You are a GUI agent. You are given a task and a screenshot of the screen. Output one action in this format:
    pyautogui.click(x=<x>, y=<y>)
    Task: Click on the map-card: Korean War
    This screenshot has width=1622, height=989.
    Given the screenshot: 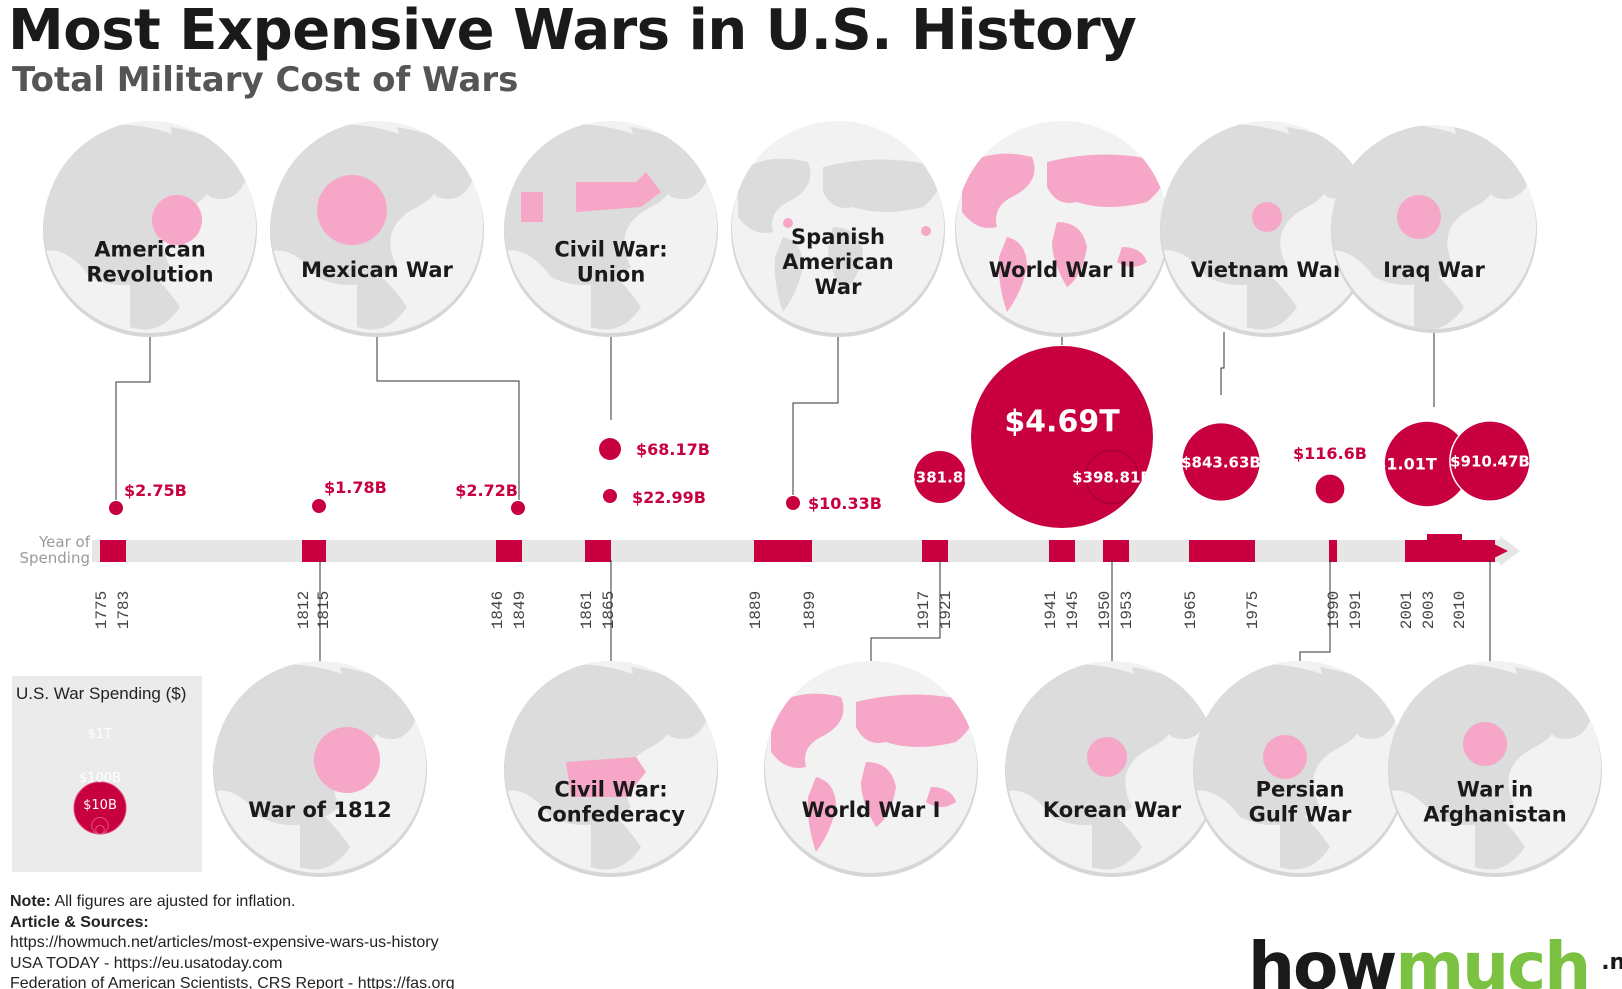 What is the action you would take?
    pyautogui.click(x=1112, y=769)
    